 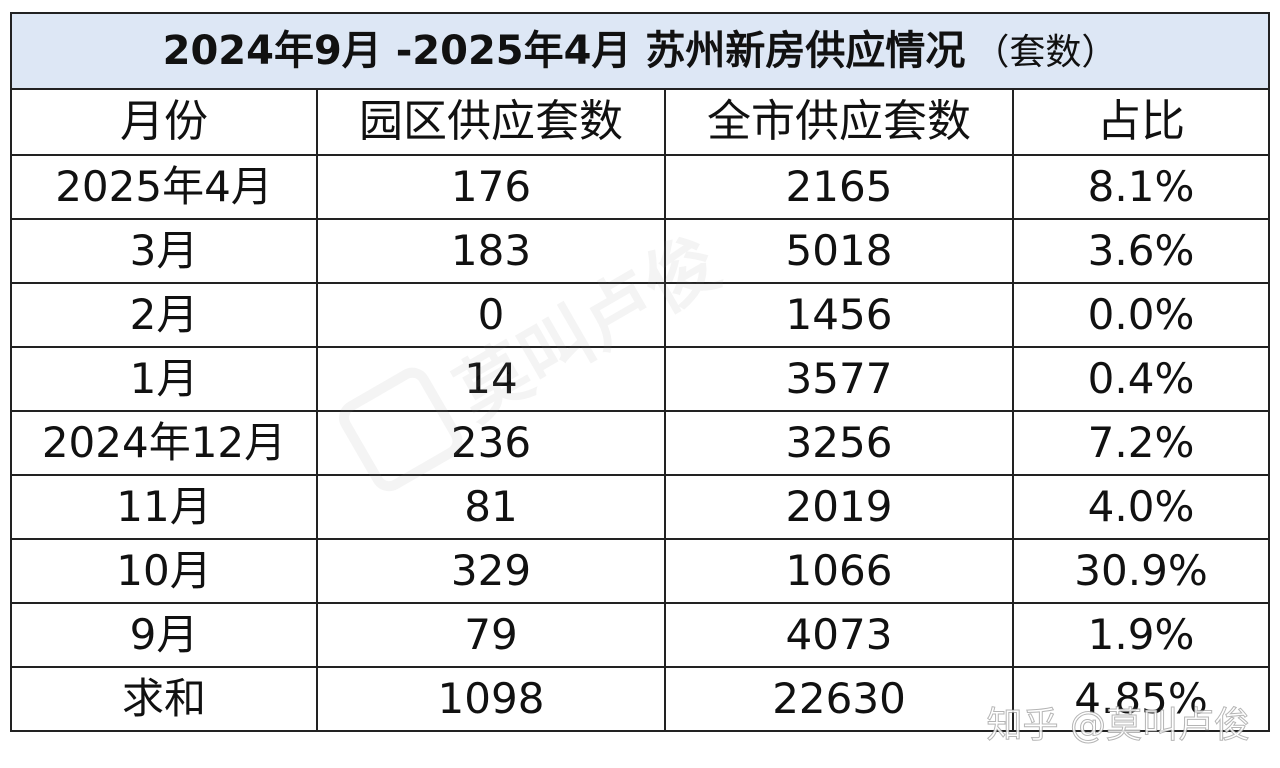 What do you see at coordinates (839, 251) in the screenshot?
I see `cell-city-supply: 5018` at bounding box center [839, 251].